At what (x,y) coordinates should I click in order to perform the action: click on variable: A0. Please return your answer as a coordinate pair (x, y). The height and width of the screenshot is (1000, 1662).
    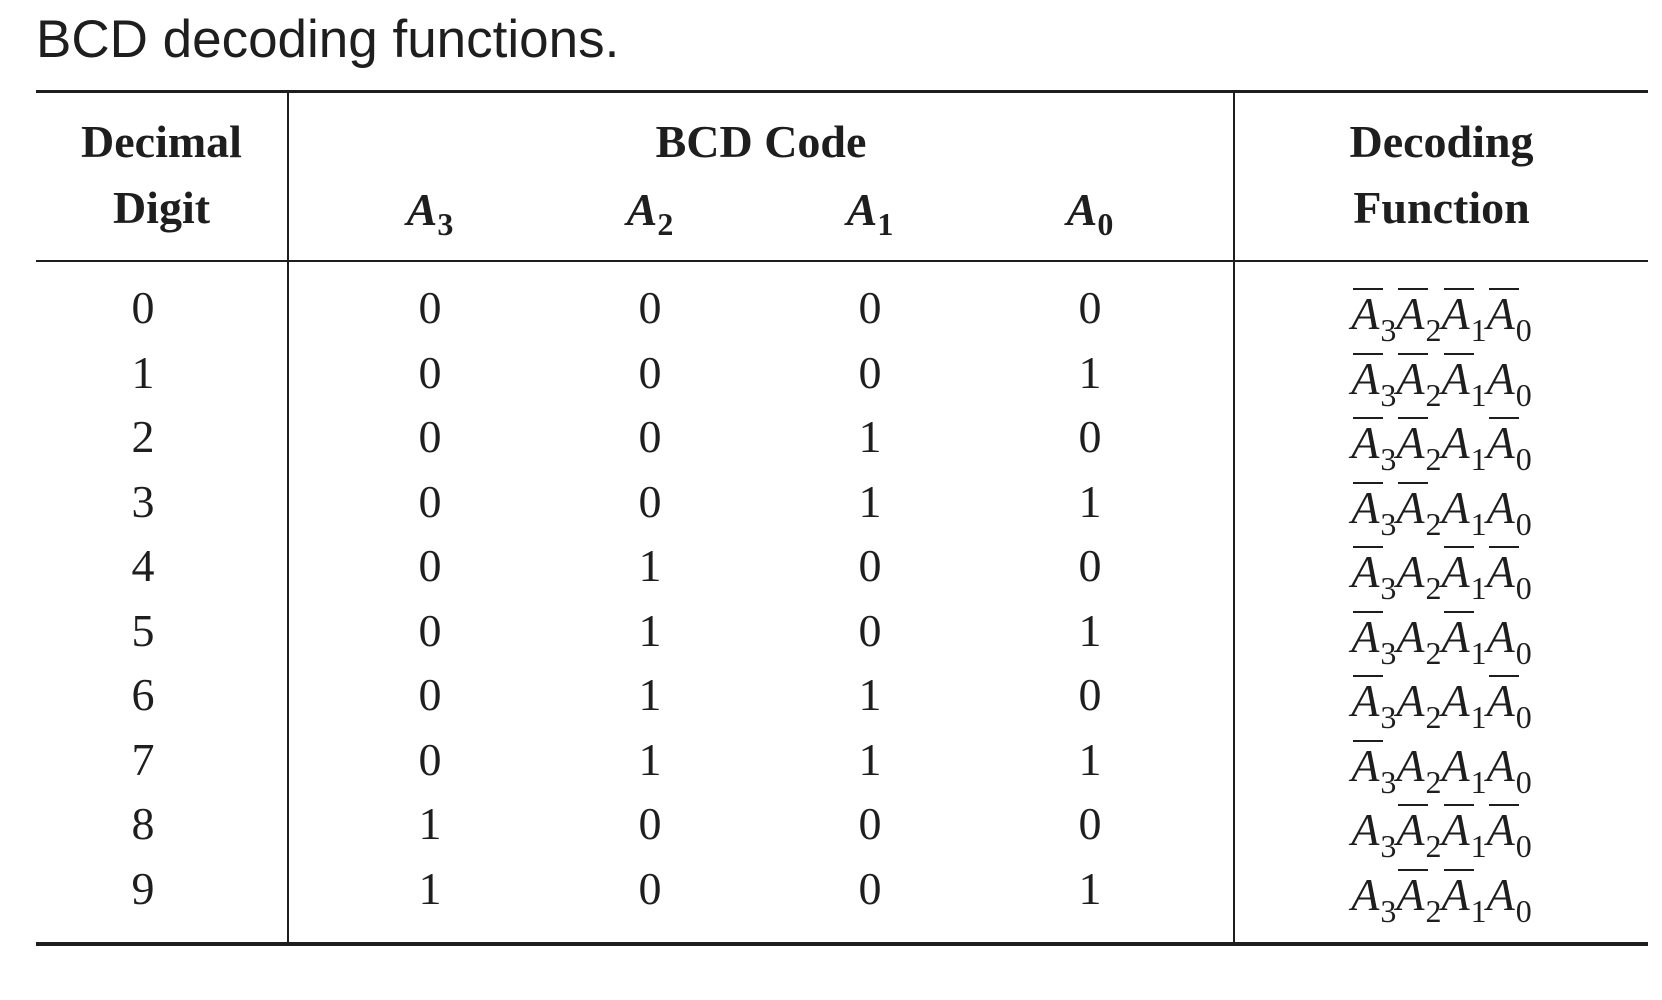
    Looking at the image, I should click on (1509, 645).